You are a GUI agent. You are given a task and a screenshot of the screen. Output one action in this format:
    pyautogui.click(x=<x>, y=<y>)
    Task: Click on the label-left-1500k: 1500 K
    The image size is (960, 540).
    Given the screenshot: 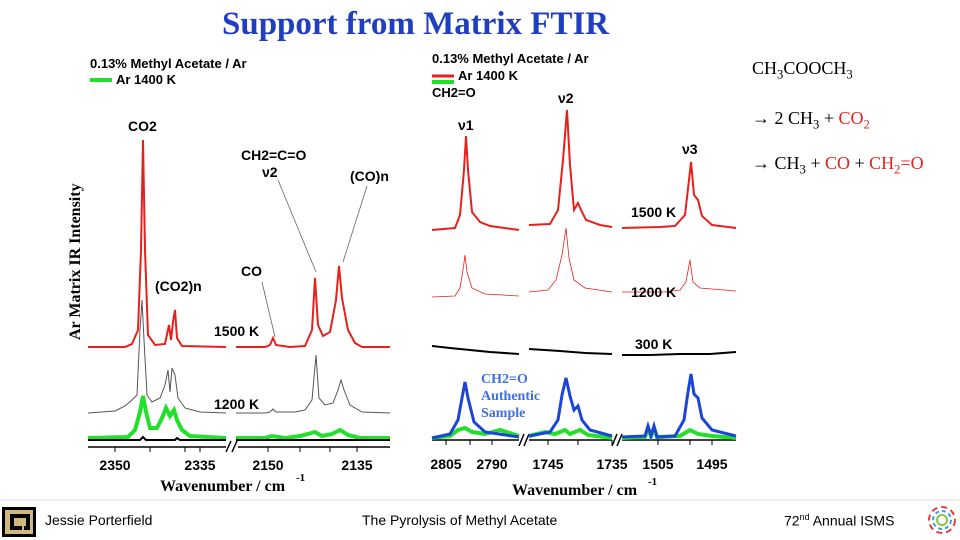 What is the action you would take?
    pyautogui.click(x=236, y=331)
    